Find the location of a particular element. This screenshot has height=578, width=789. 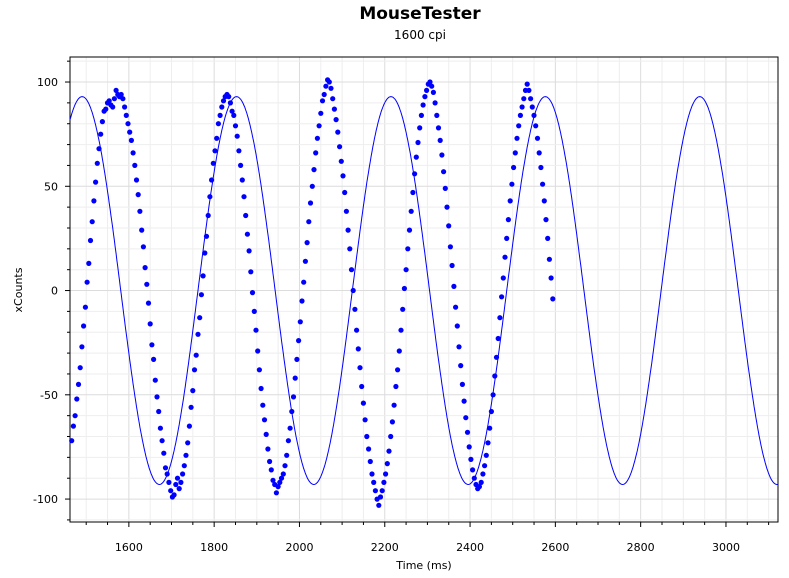

x-tick-label: 2200 is located at coordinates (385, 547).